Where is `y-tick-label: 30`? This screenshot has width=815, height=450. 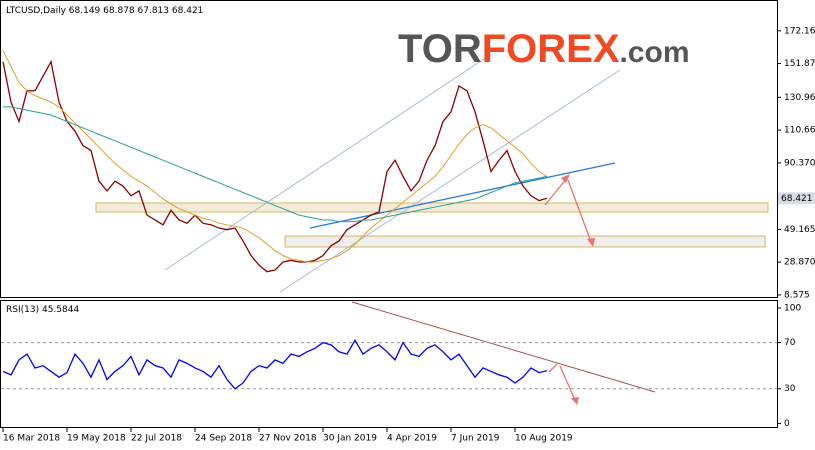
y-tick-label: 30 is located at coordinates (790, 389).